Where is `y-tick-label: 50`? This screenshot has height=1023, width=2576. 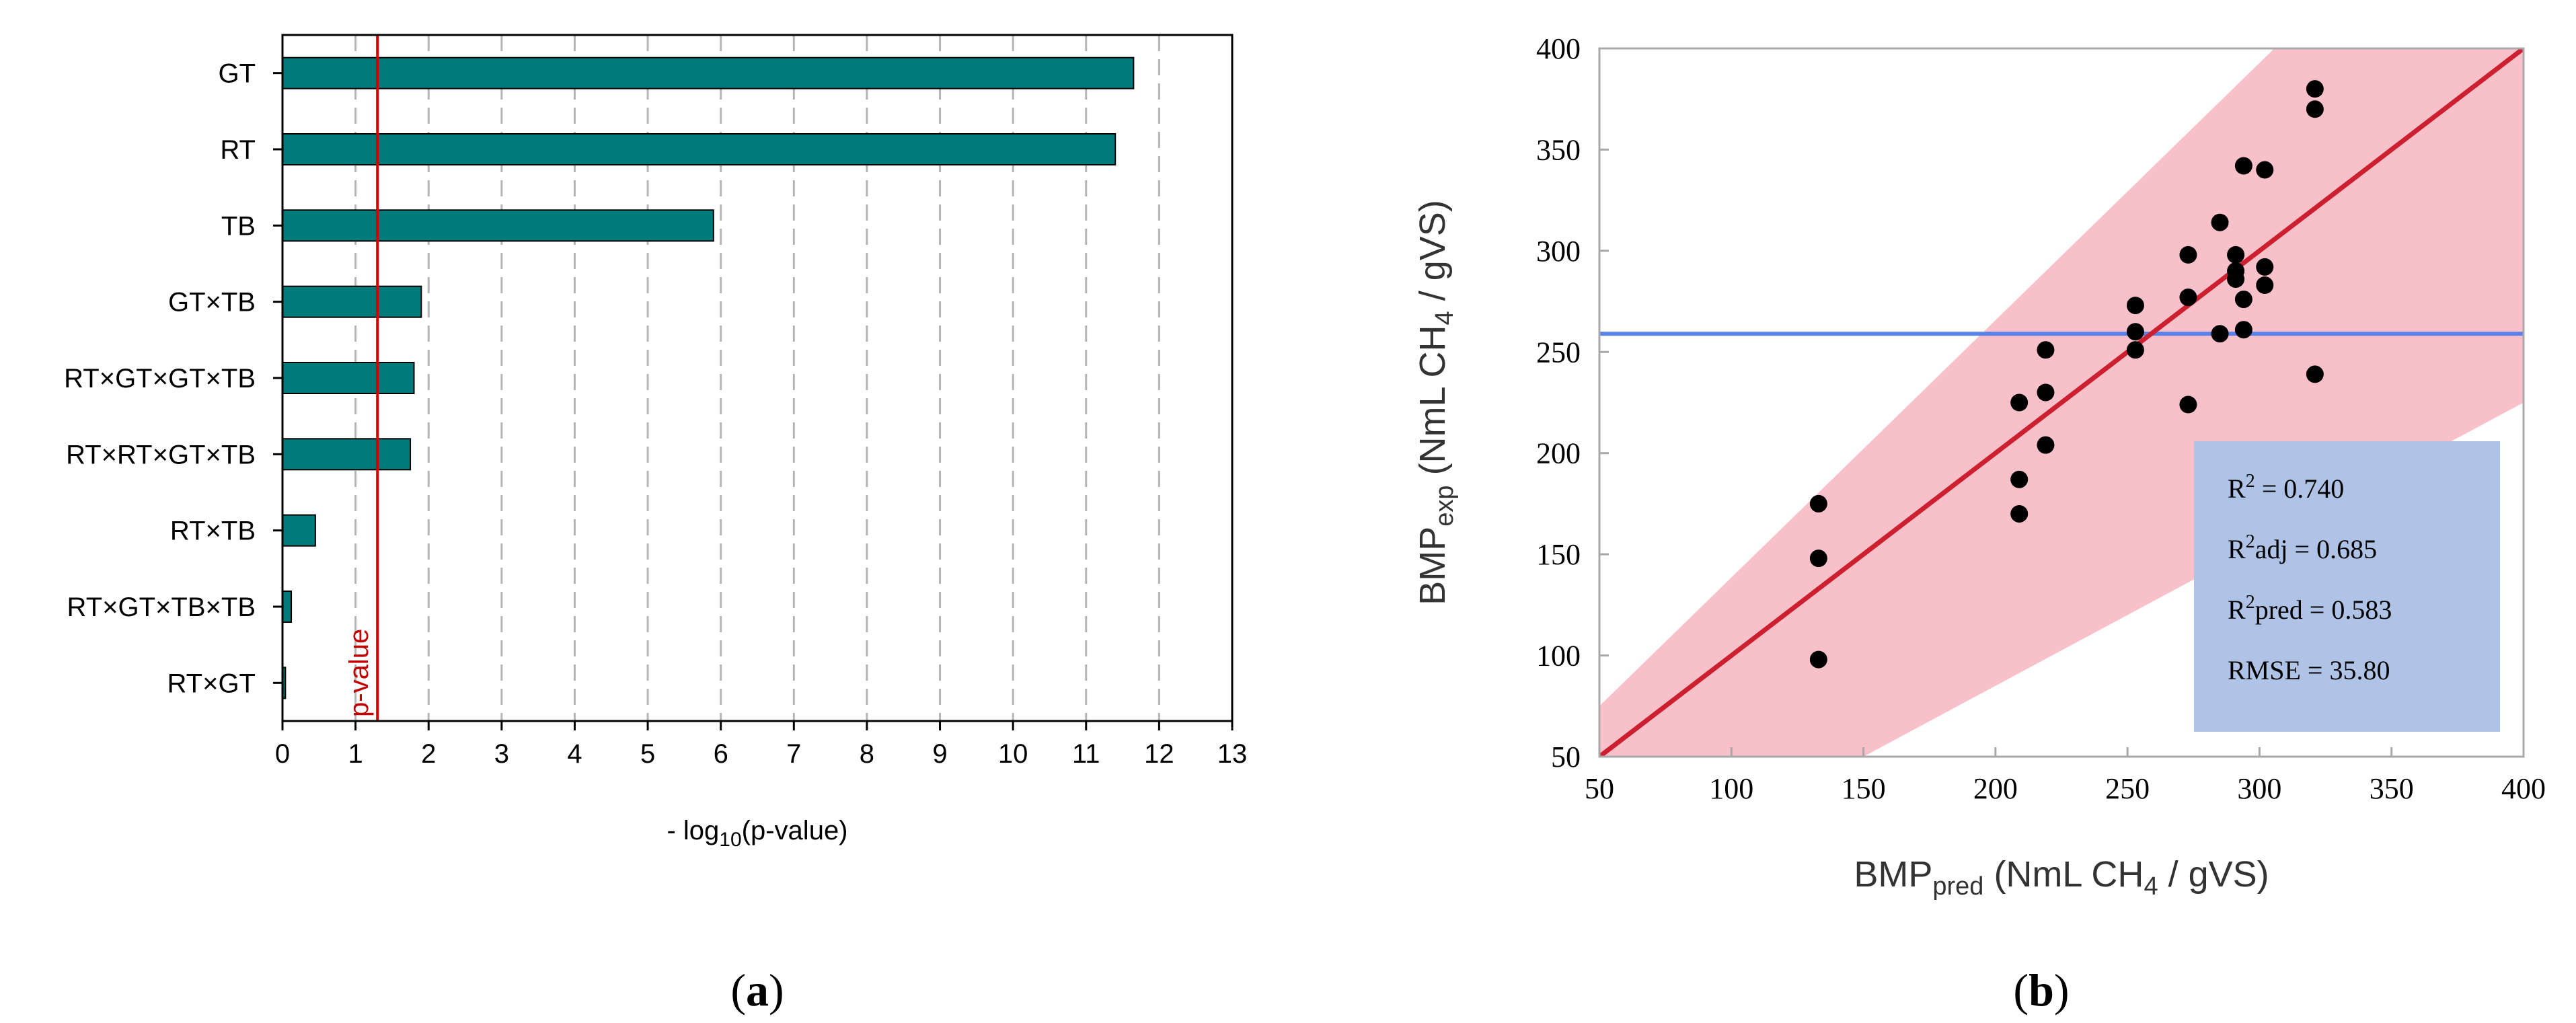
y-tick-label: 50 is located at coordinates (1566, 757).